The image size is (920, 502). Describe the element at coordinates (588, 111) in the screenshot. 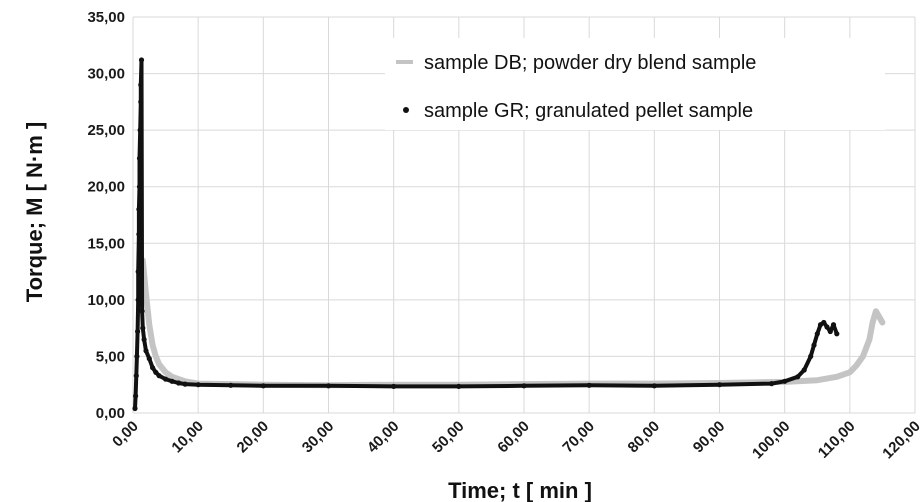

I see `legend-label-gr: sample GR; granulated pellet sample` at that location.